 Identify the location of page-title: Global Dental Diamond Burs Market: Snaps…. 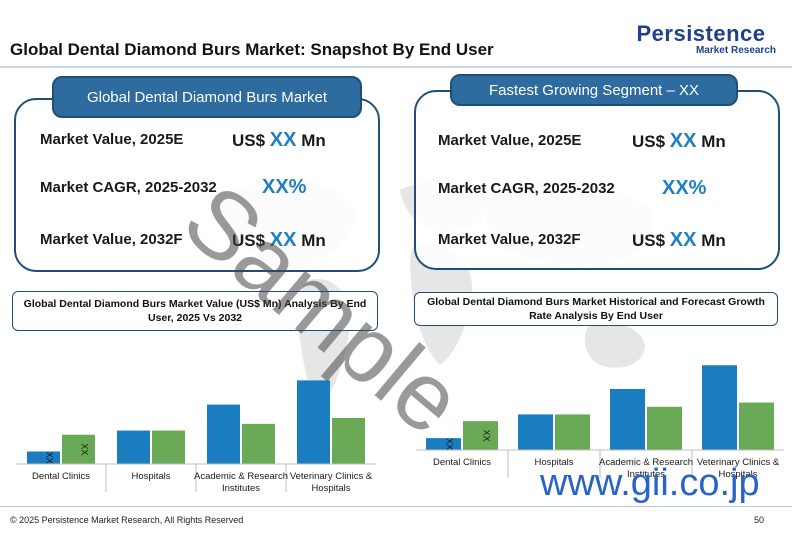
(252, 49).